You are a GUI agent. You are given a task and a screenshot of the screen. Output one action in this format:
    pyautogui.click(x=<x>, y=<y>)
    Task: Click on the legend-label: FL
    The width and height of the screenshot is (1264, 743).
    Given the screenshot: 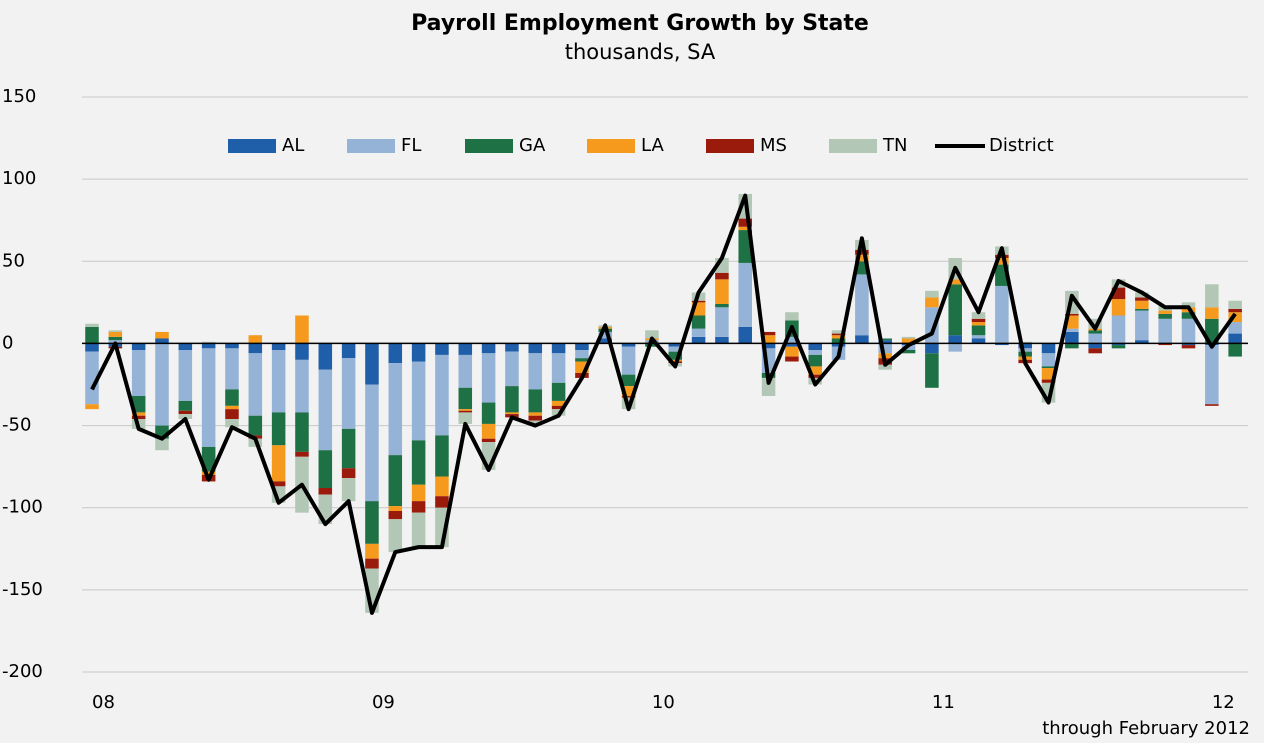 What is the action you would take?
    pyautogui.click(x=411, y=145)
    